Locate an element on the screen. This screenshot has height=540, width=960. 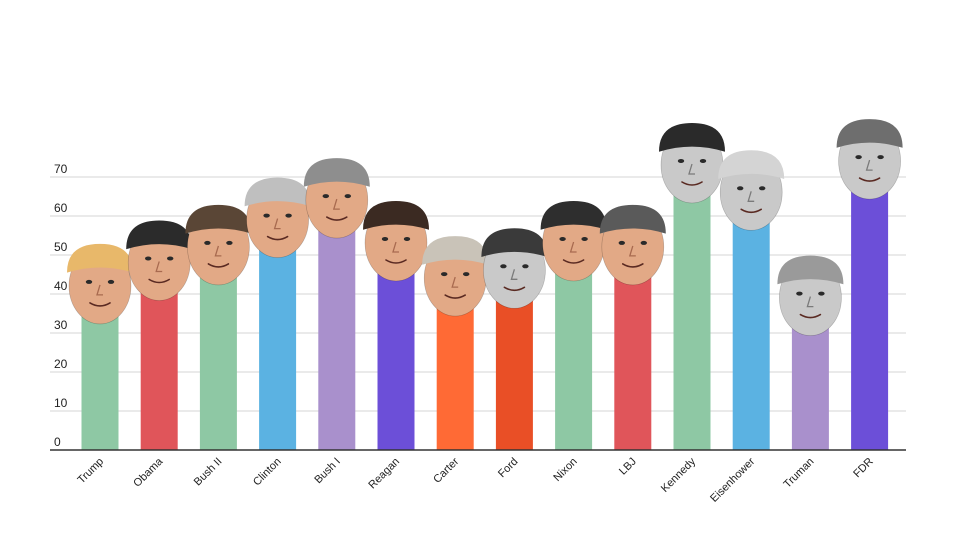
face-bush-i is located at coordinates (336, 198).